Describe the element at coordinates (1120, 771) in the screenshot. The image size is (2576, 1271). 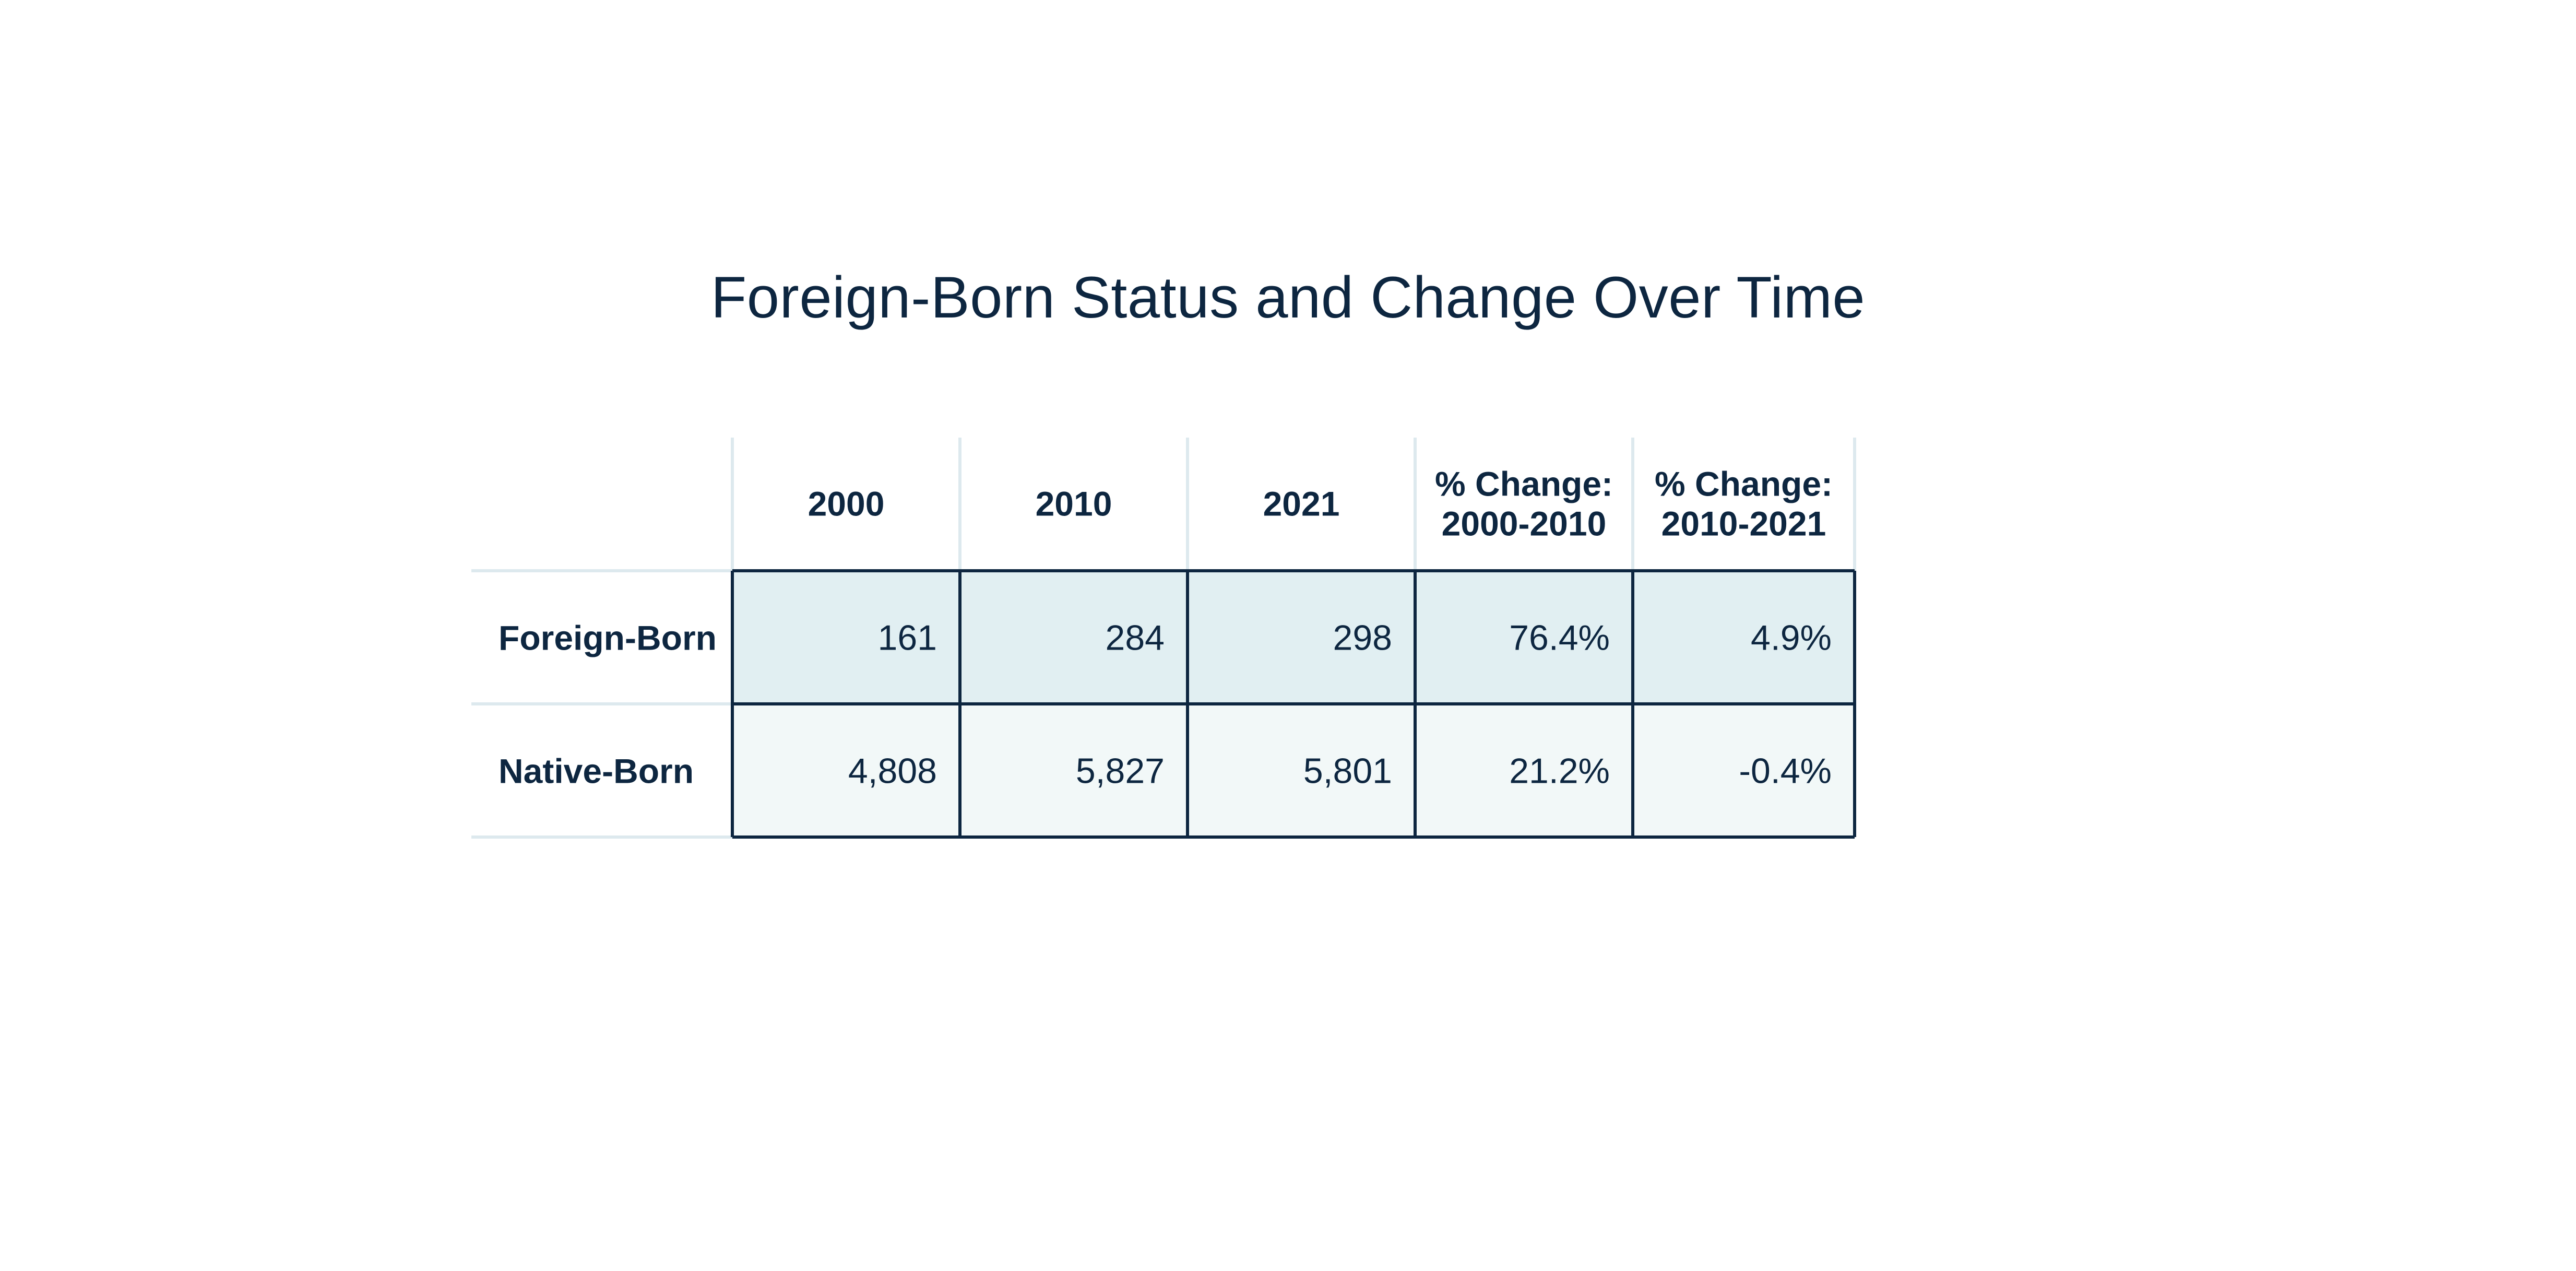
I see `table-cell: 5,827` at that location.